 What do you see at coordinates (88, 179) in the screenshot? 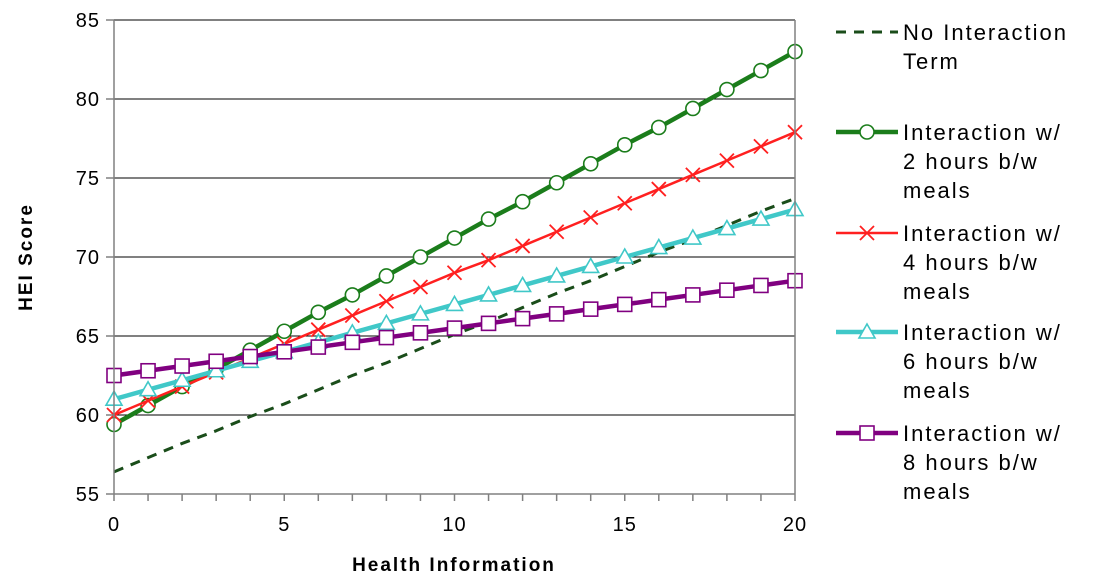
I see `y-tick-label: 75` at bounding box center [88, 179].